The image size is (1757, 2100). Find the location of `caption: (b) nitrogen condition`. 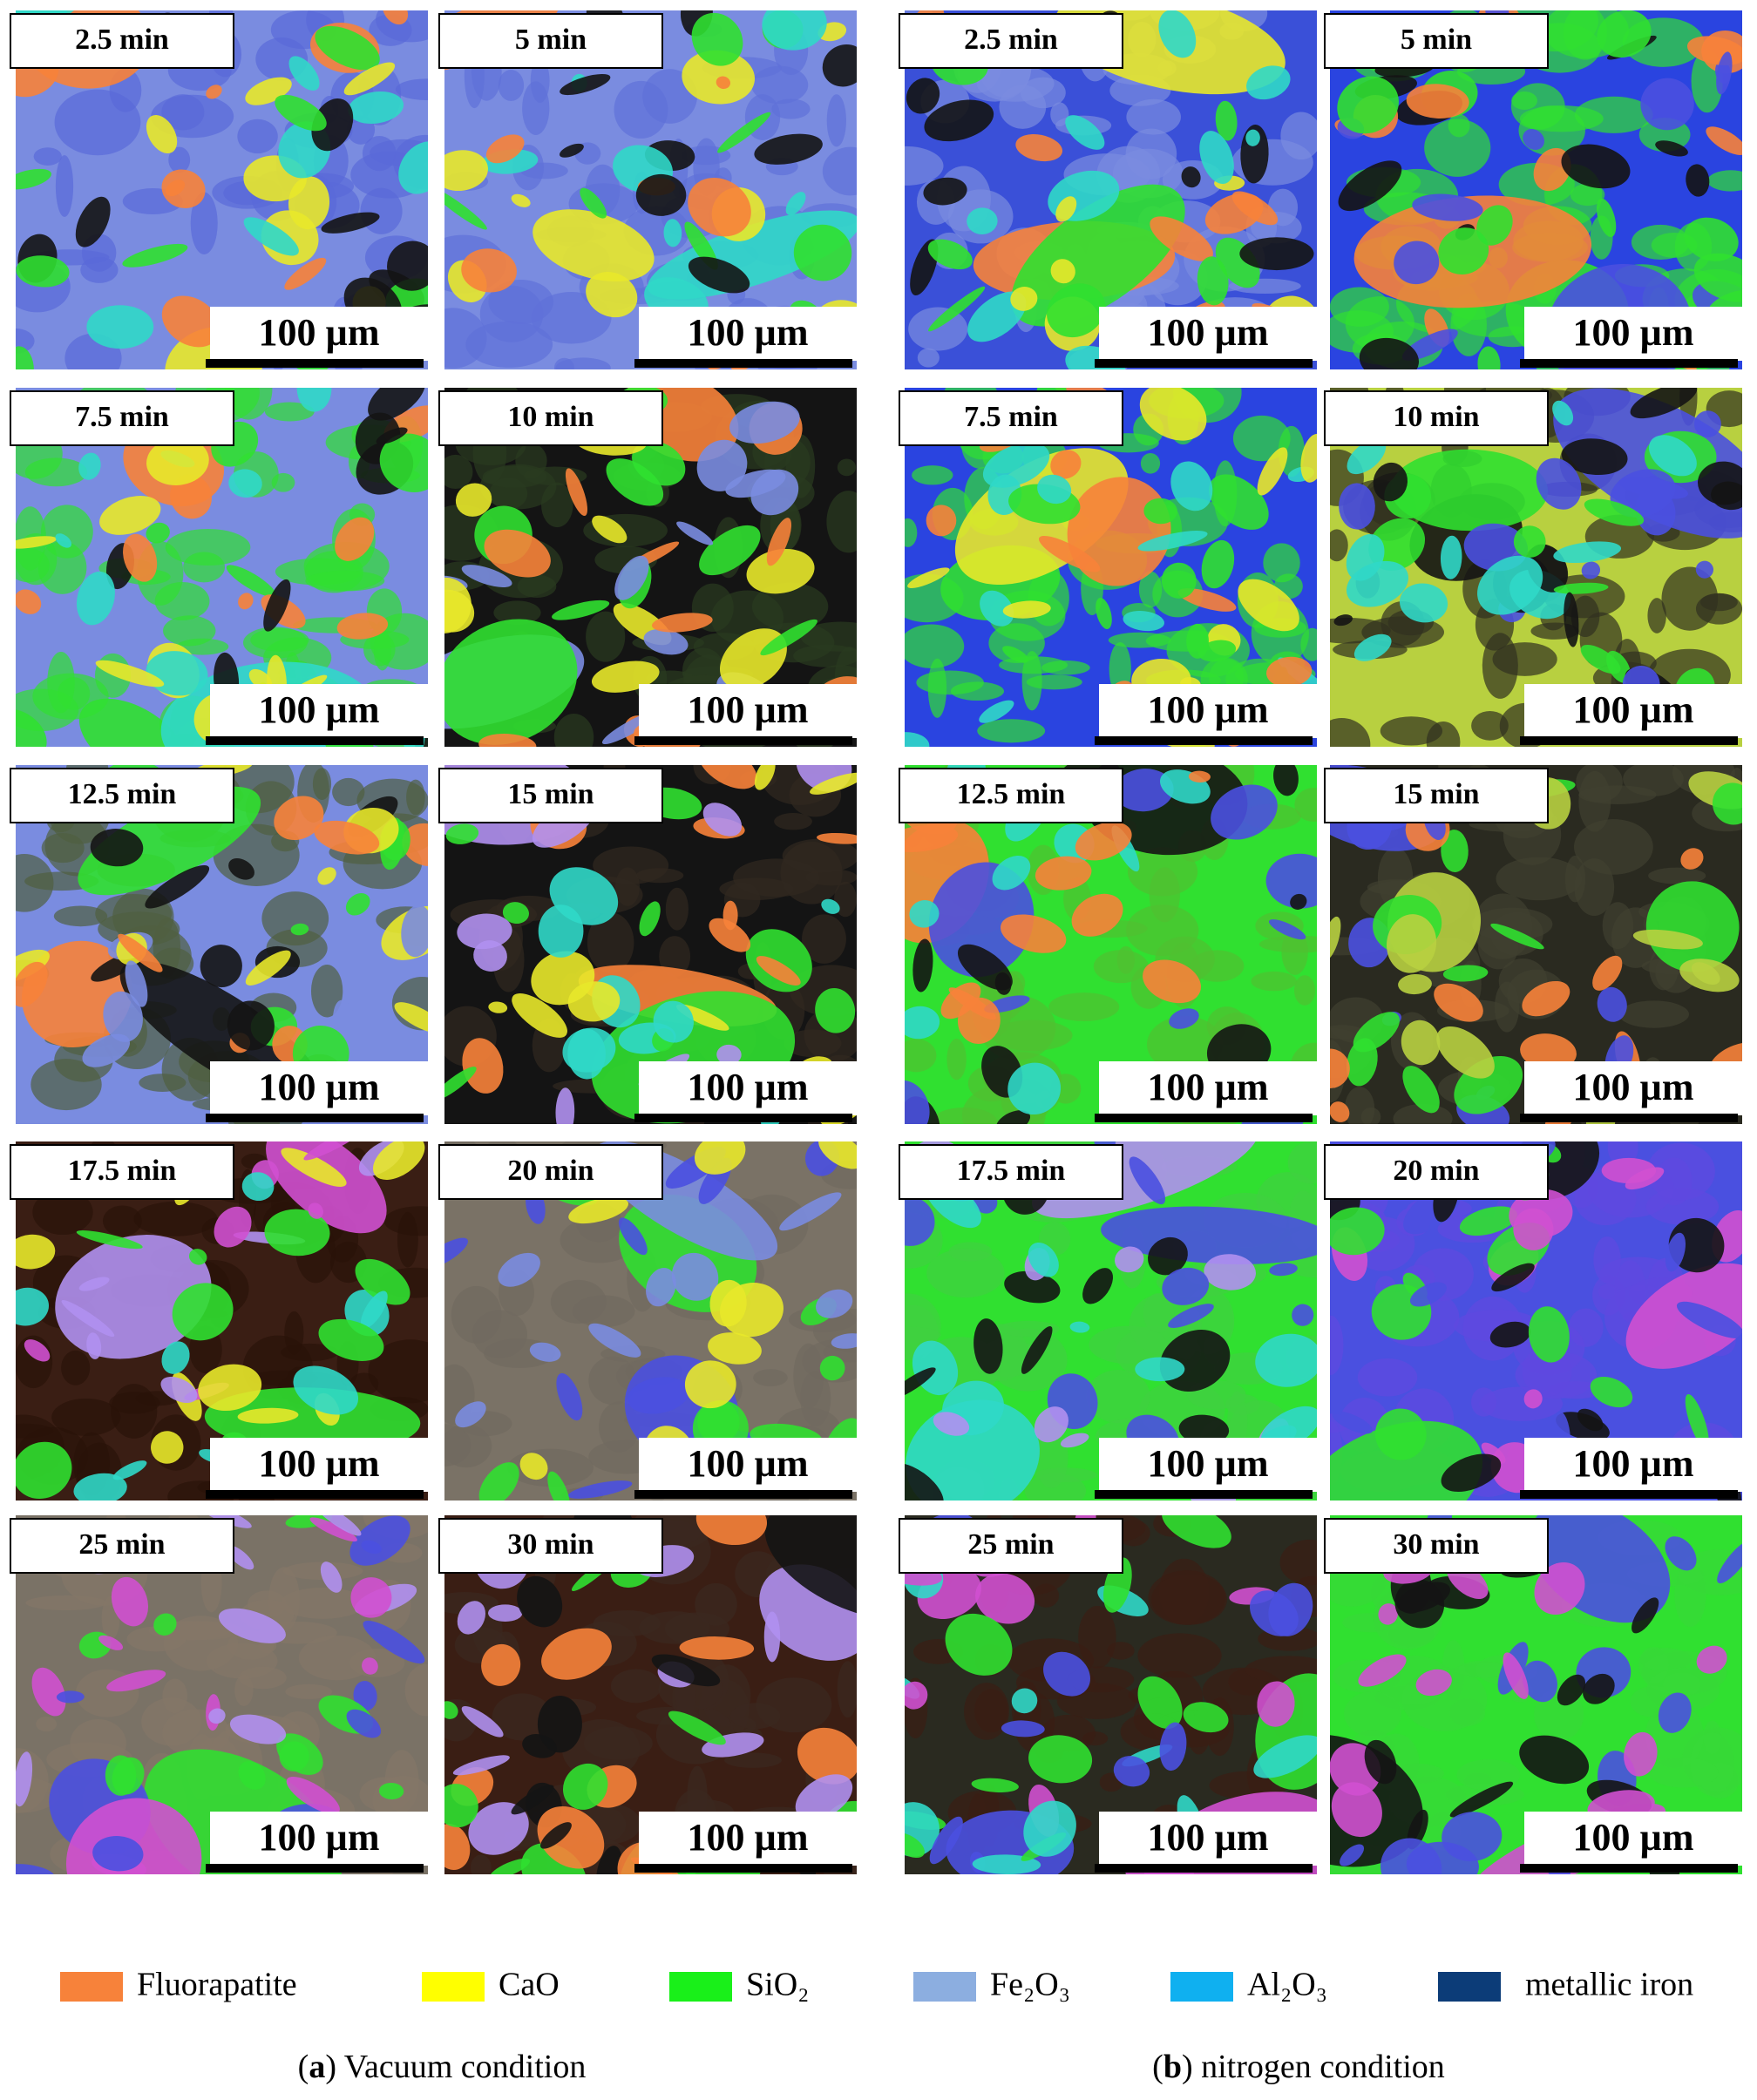

caption: (b) nitrogen condition is located at coordinates (1299, 2067).